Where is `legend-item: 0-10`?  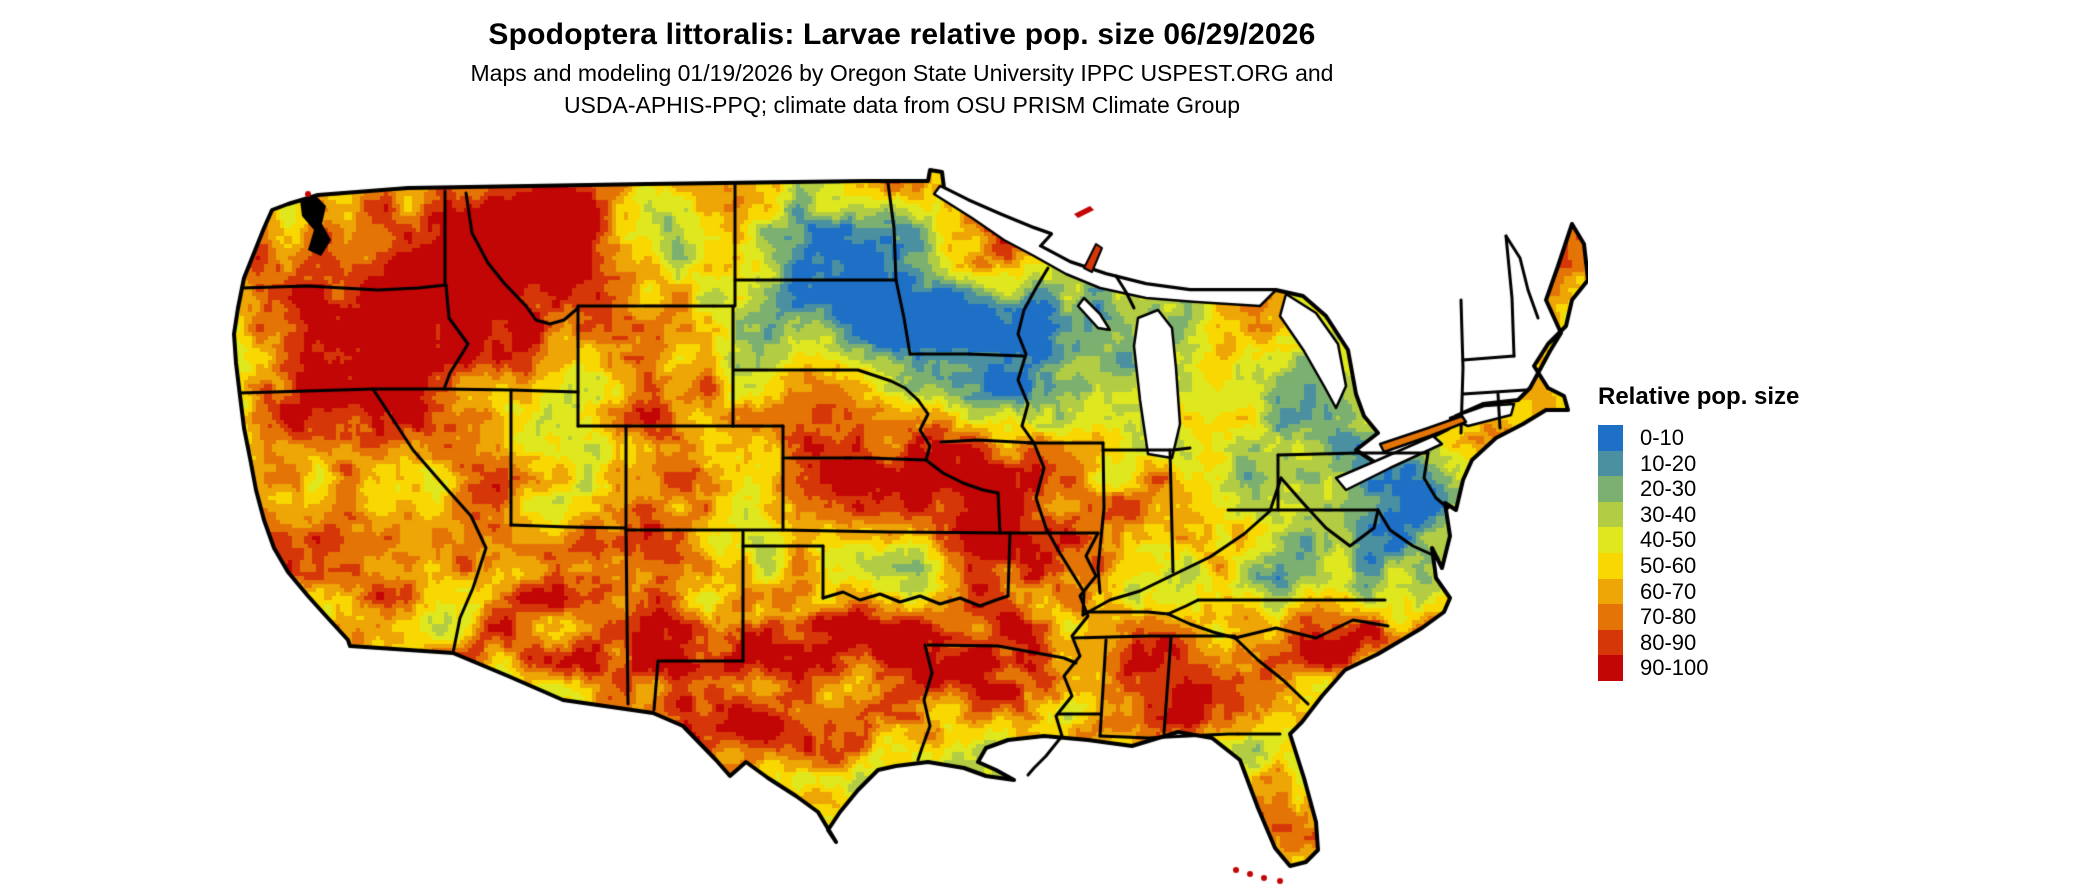
legend-item: 0-10 is located at coordinates (1748, 438).